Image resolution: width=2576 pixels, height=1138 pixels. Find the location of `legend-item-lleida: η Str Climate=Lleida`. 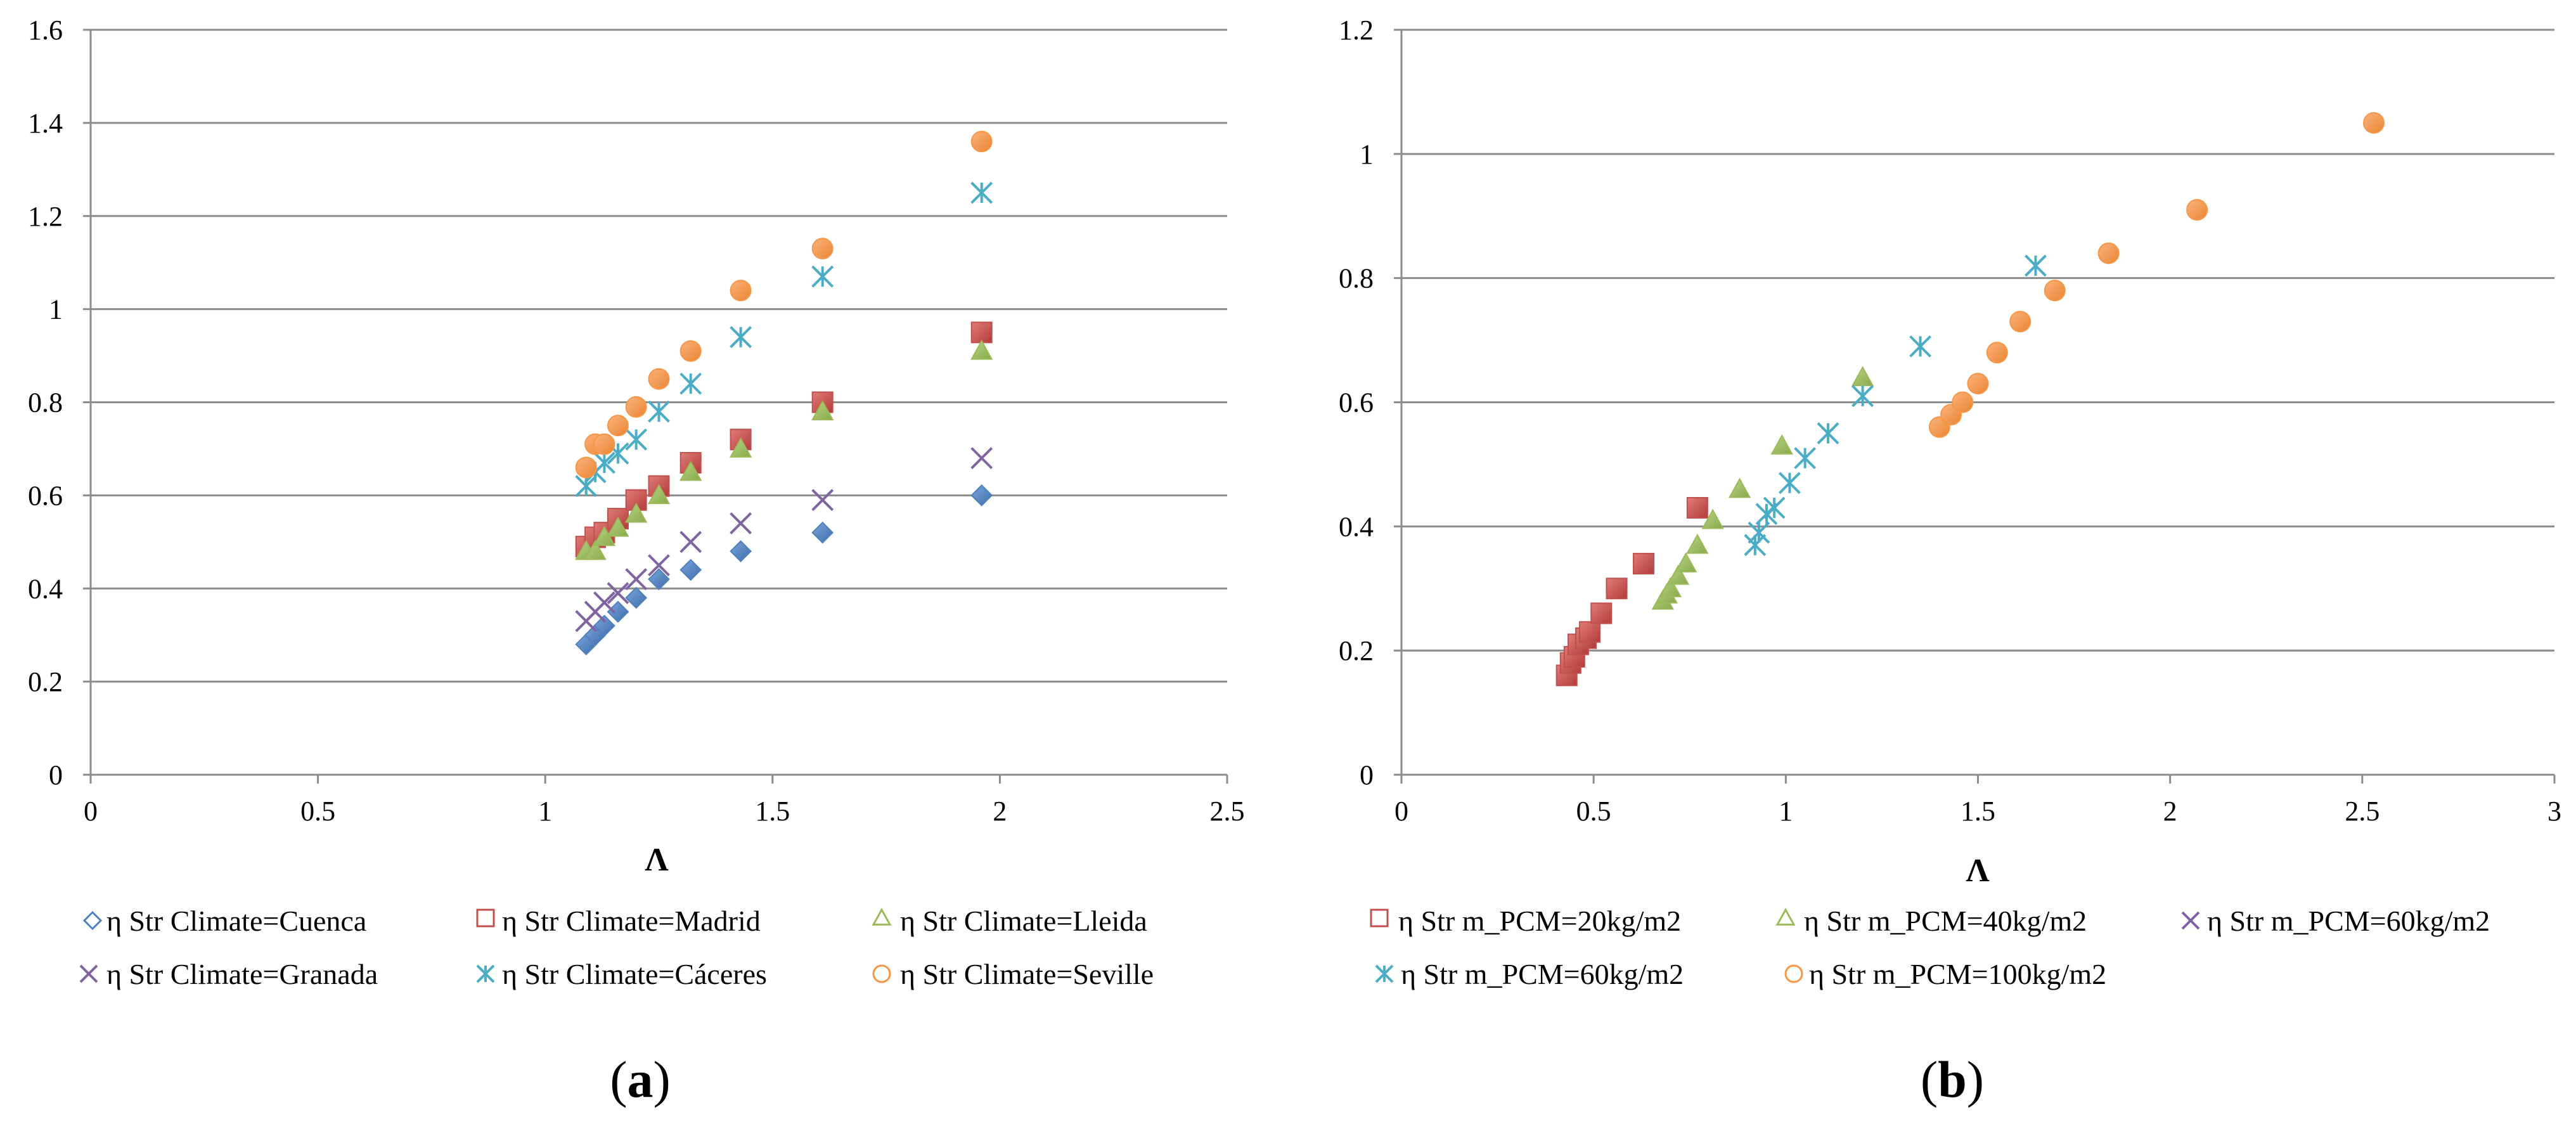

legend-item-lleida: η Str Climate=Lleida is located at coordinates (1010, 921).